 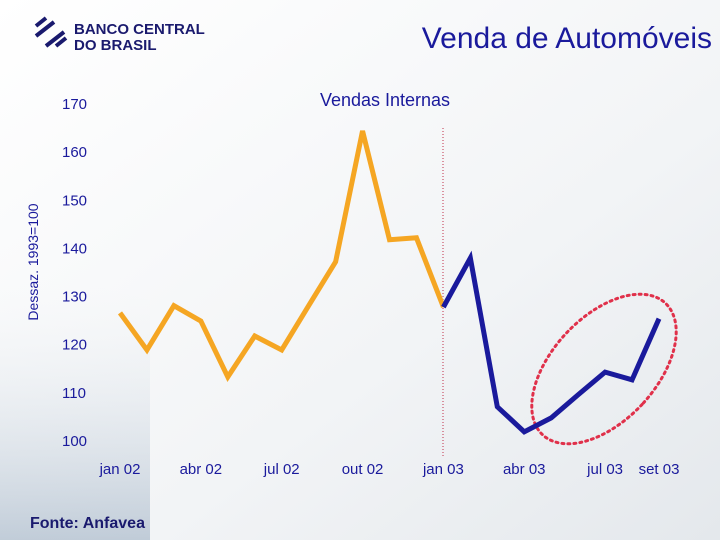 I want to click on y-axis-label: Dessaz. 1993=100, so click(x=33, y=261).